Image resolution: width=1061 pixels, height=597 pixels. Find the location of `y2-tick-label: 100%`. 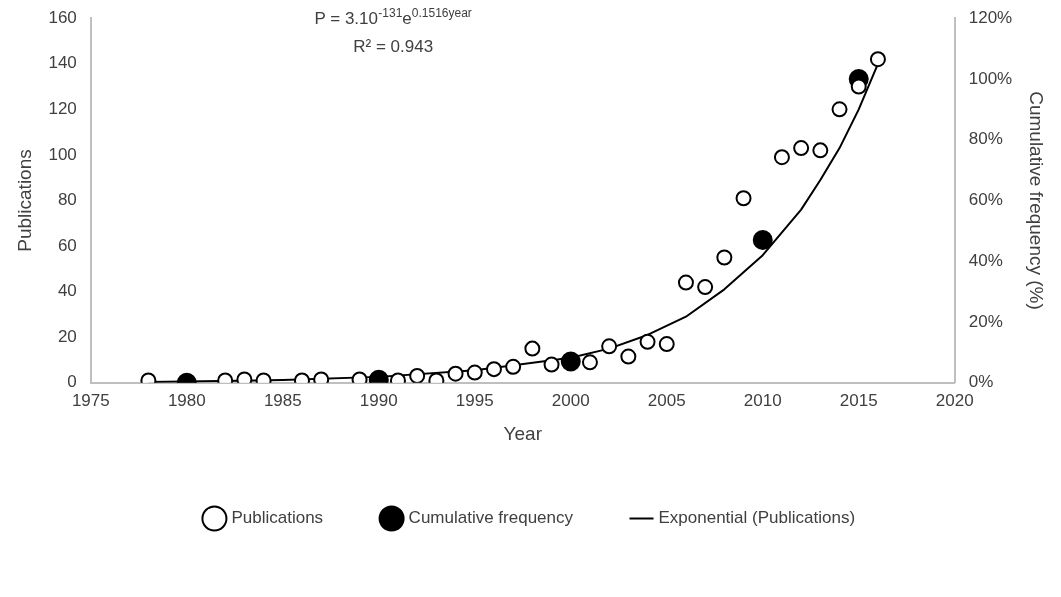

y2-tick-label: 100% is located at coordinates (990, 78).